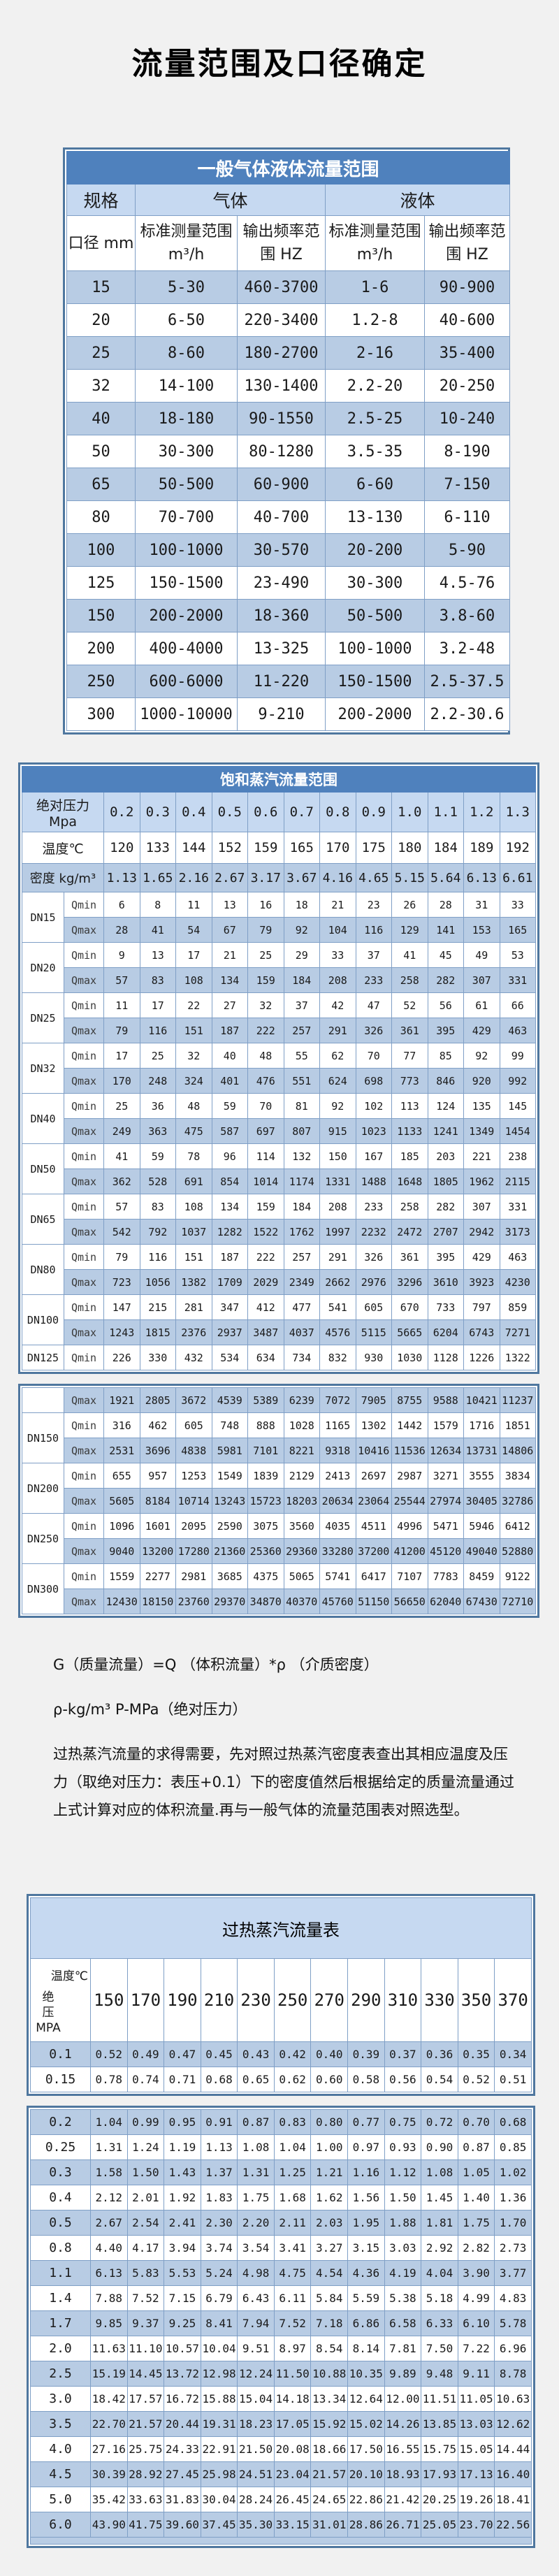 Image resolution: width=559 pixels, height=2576 pixels. I want to click on table-cell: 1579, so click(445, 1425).